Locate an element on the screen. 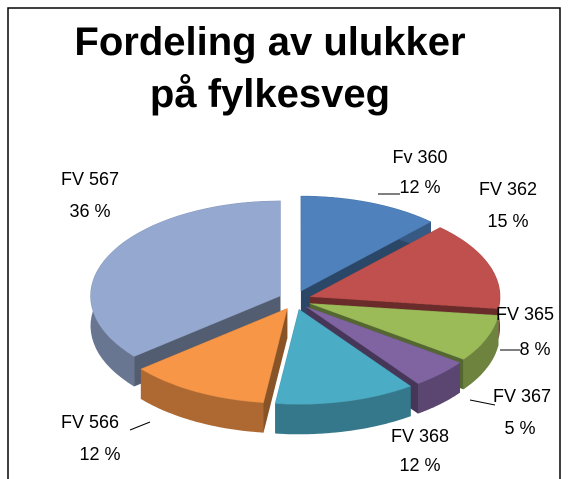  data-label-category: FV 367 is located at coordinates (522, 396).